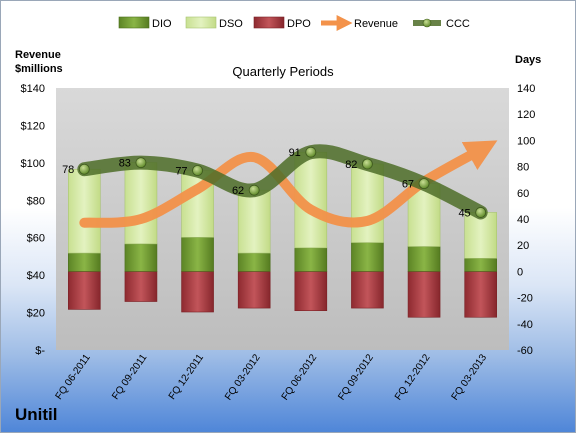  What do you see at coordinates (129, 377) in the screenshot?
I see `x-tick-label: FQ 09-2011` at bounding box center [129, 377].